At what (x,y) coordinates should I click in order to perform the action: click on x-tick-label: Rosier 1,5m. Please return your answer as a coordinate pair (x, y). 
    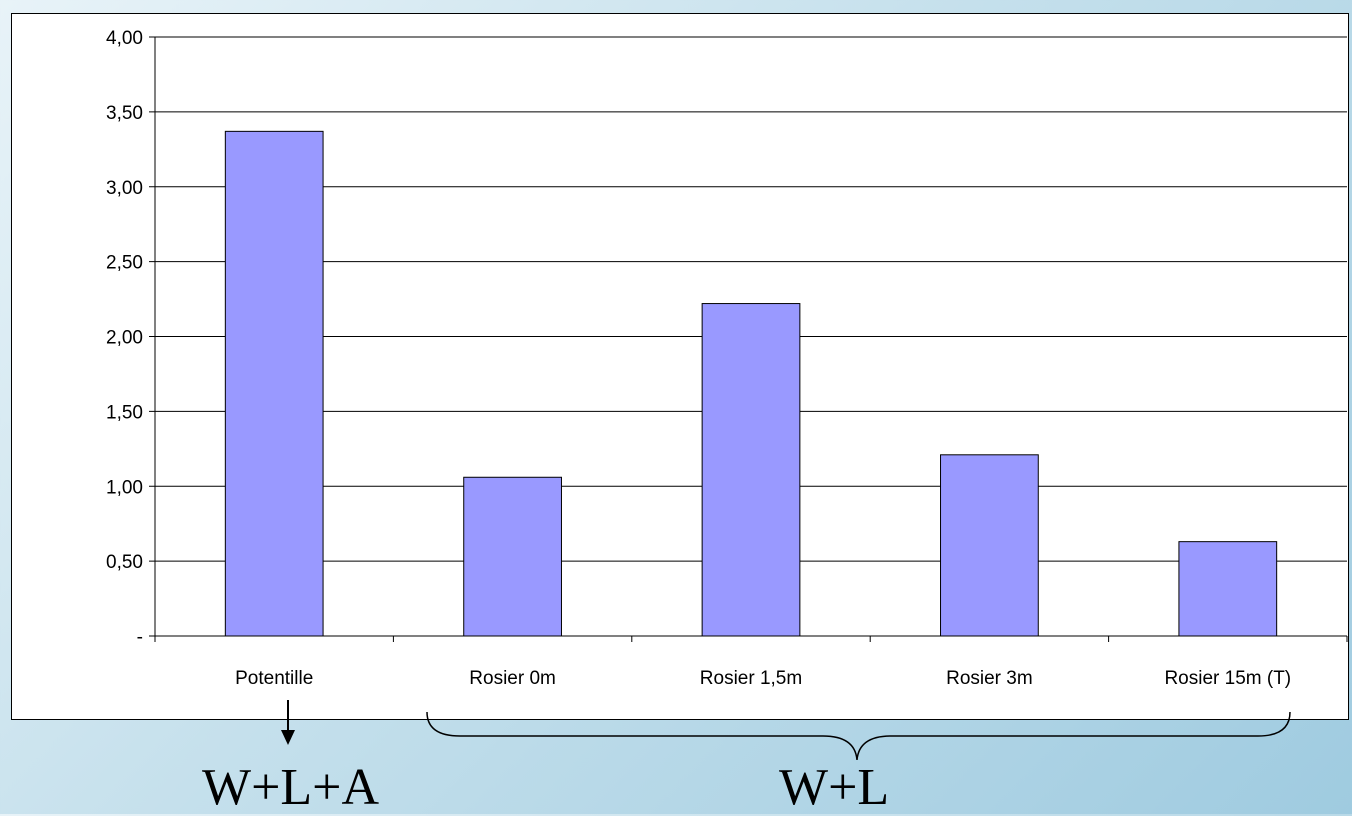
    Looking at the image, I should click on (751, 678).